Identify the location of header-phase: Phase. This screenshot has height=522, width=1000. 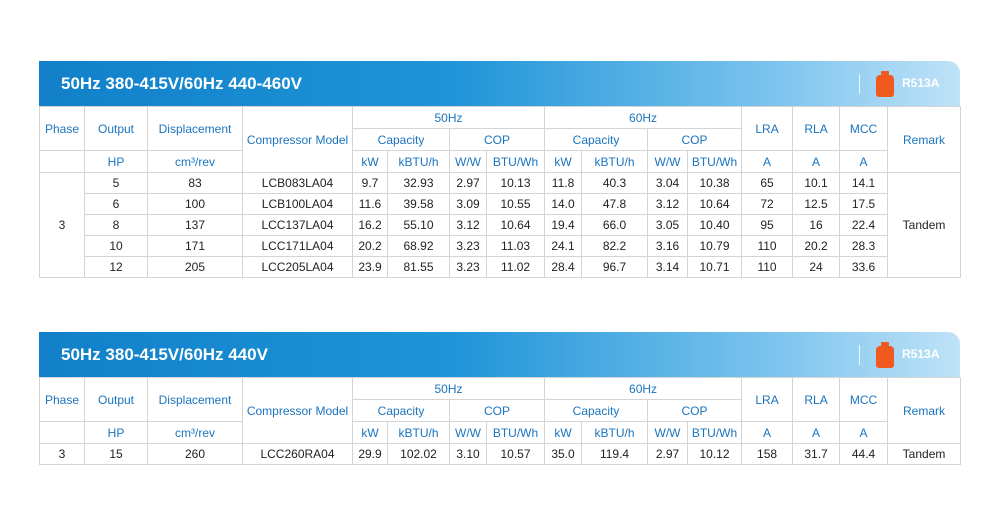
(62, 399).